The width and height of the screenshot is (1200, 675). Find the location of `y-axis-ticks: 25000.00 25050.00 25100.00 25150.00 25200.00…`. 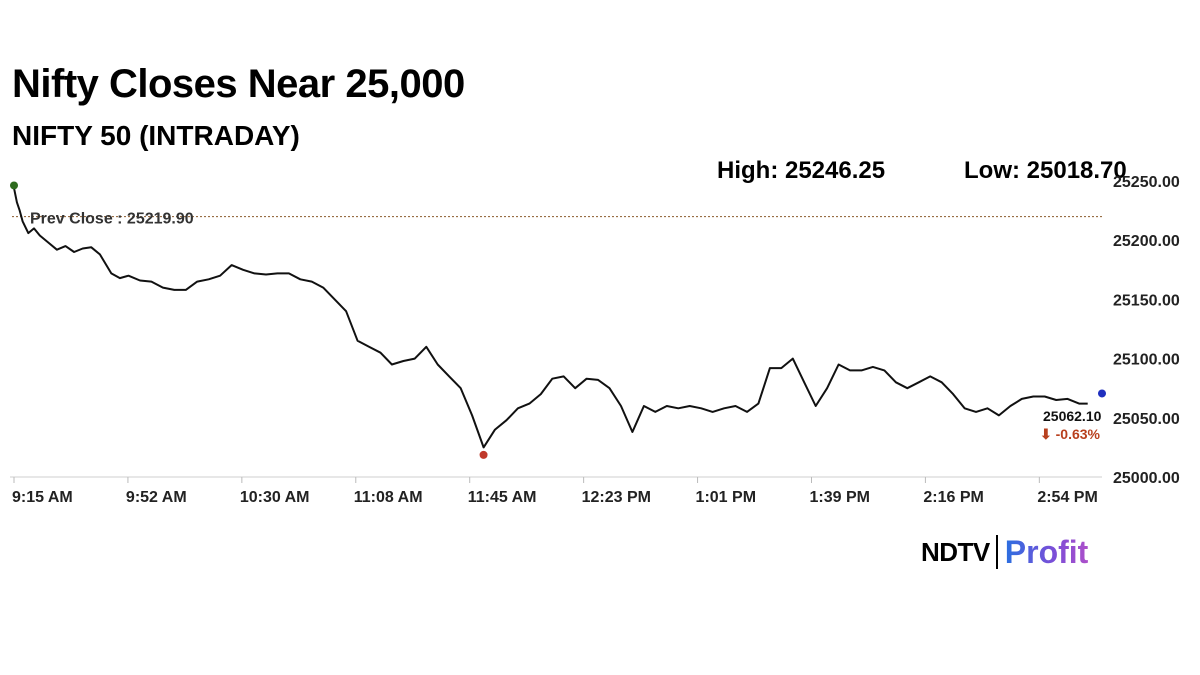

y-axis-ticks: 25000.00 25050.00 25100.00 25150.00 25200.00… is located at coordinates (1146, 330).